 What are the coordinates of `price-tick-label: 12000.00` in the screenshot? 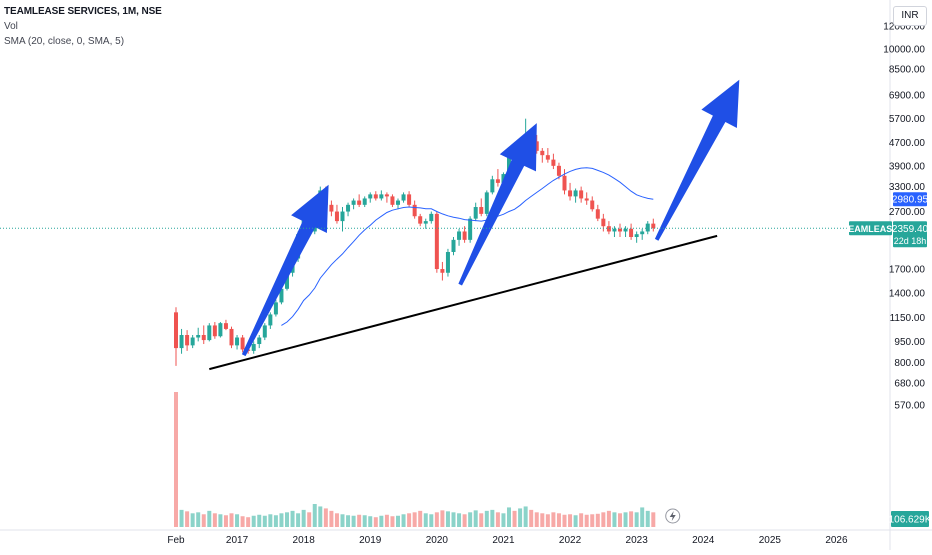 It's located at (904, 27).